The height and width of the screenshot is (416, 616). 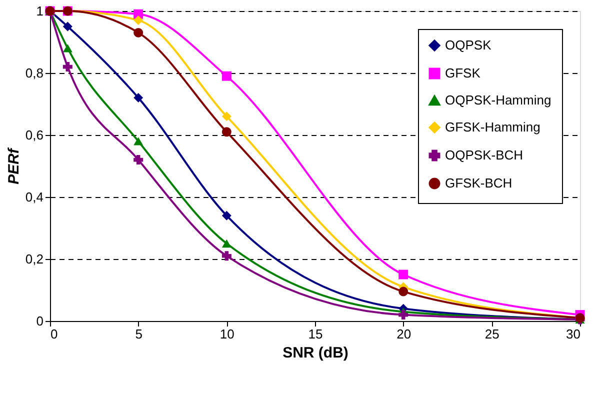 What do you see at coordinates (34, 135) in the screenshot?
I see `y-tick-label: 0,6` at bounding box center [34, 135].